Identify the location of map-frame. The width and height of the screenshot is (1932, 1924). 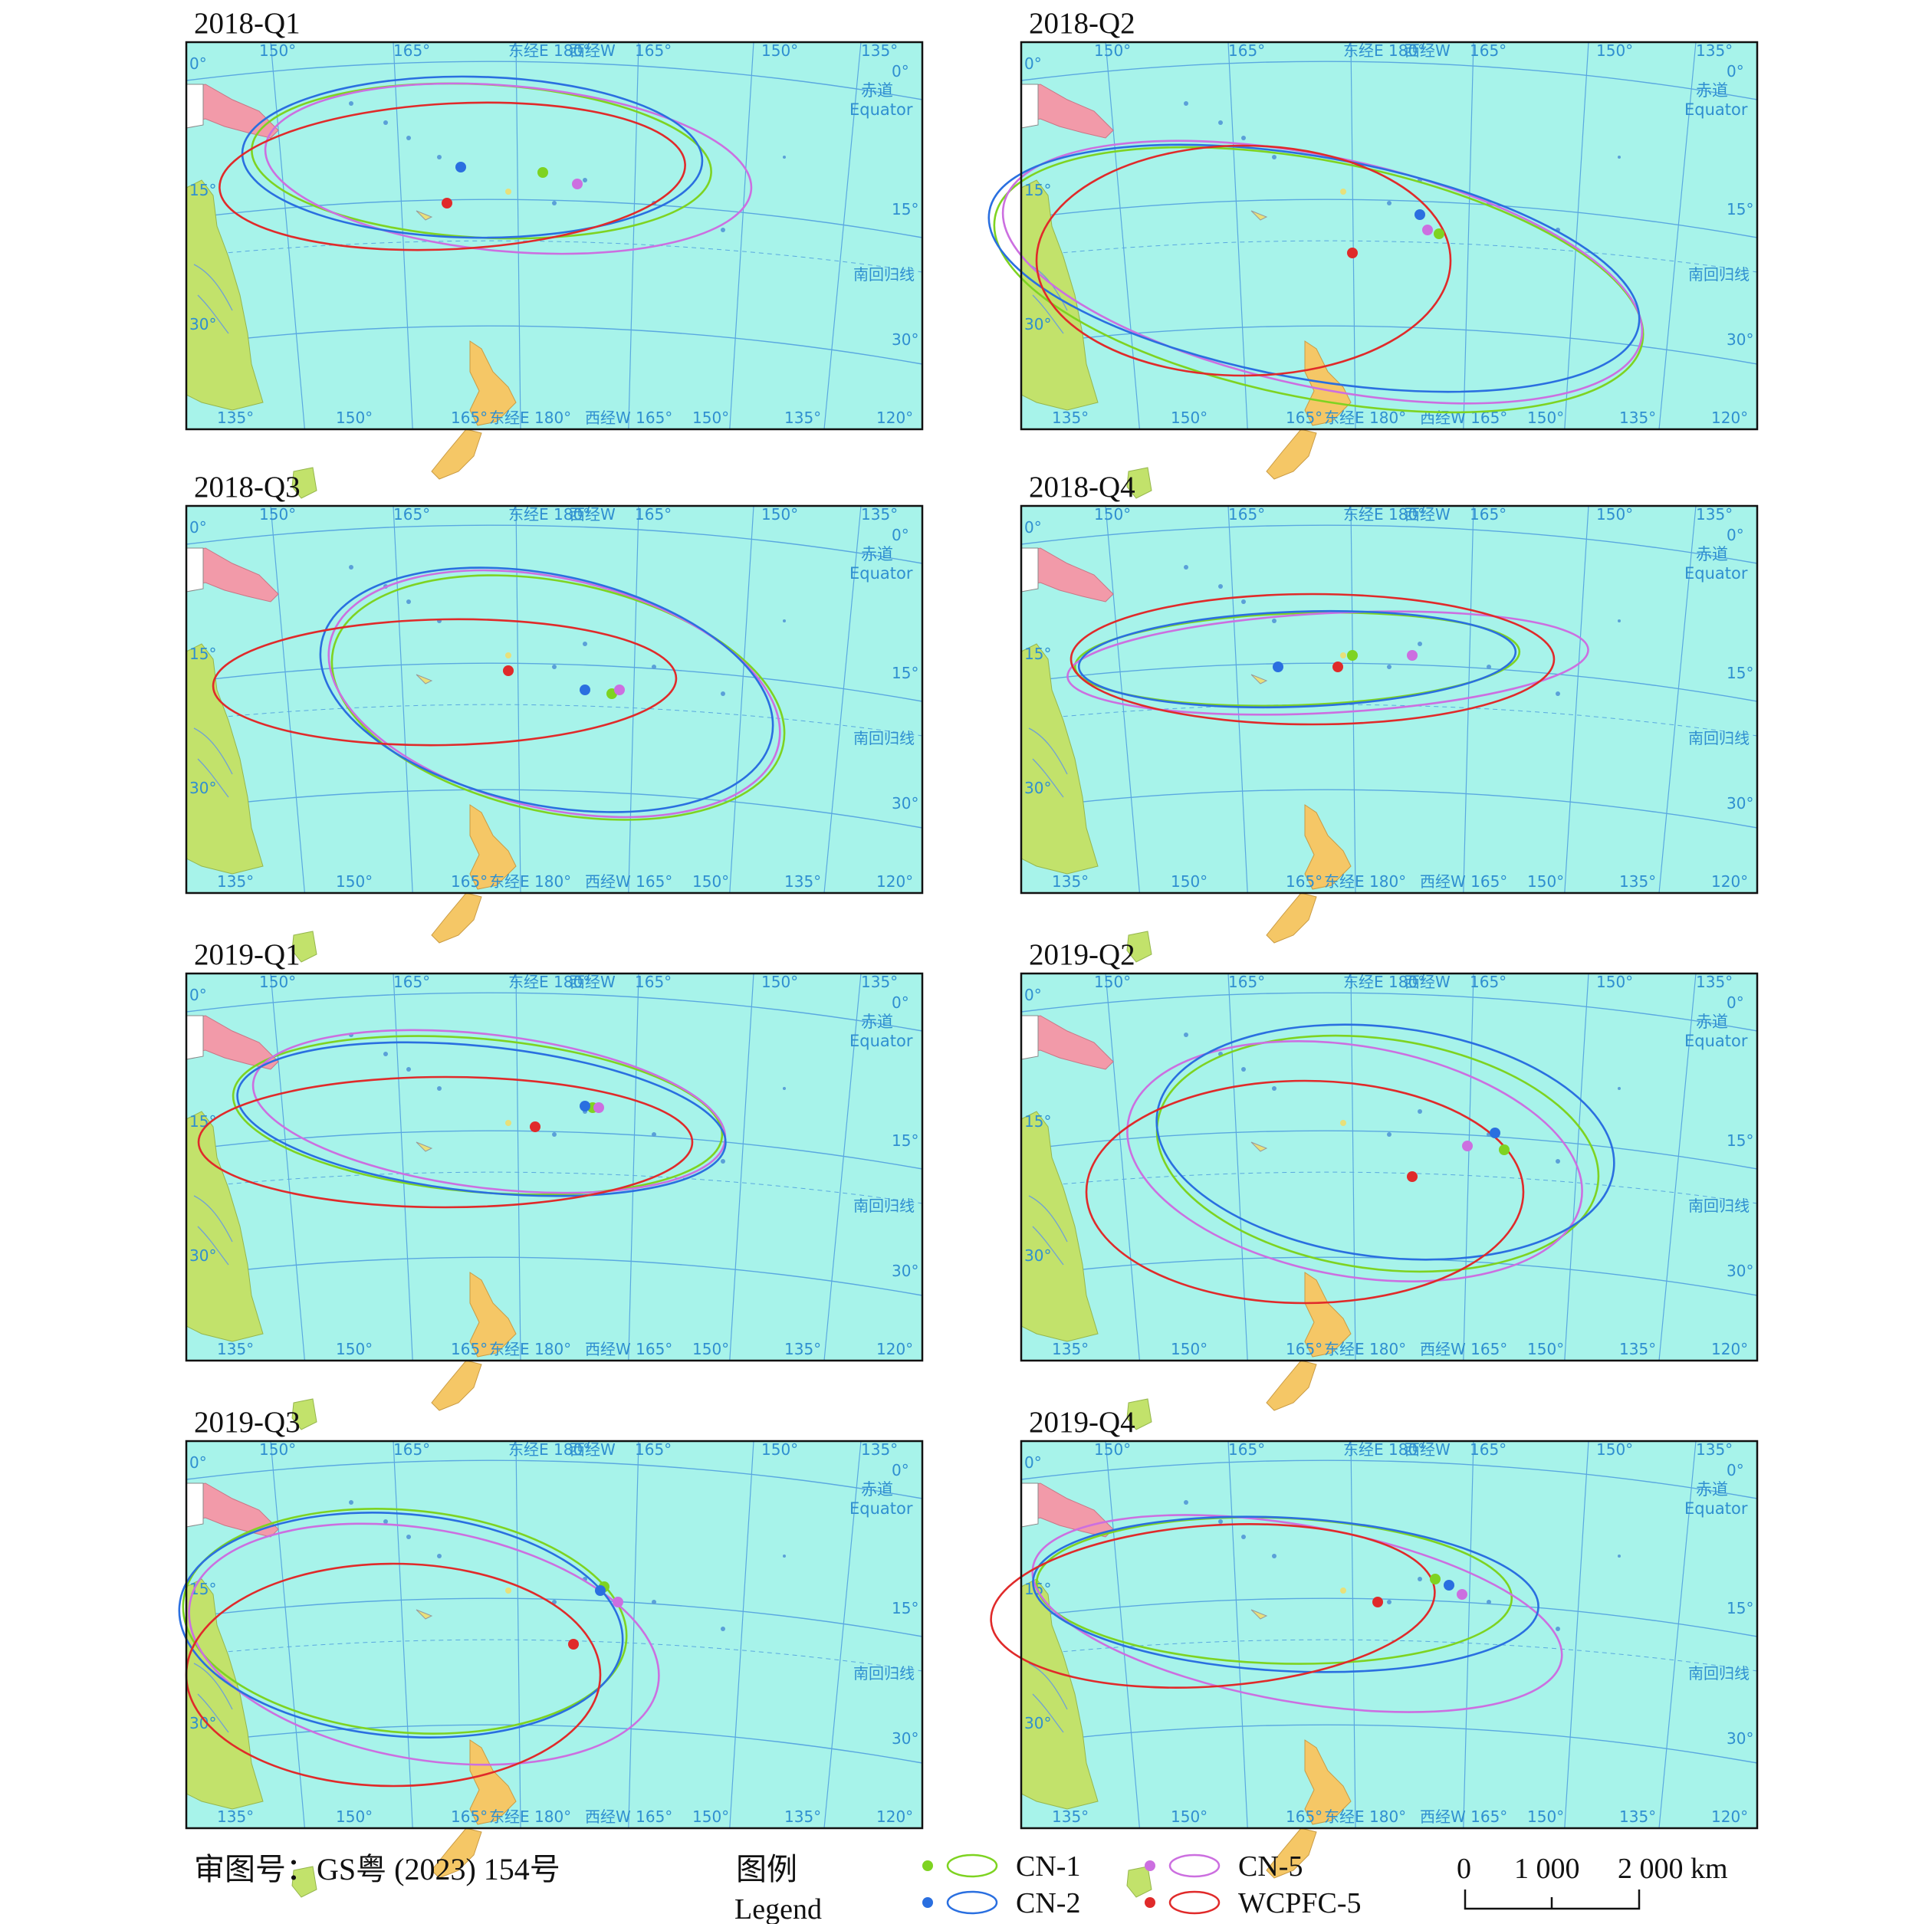
(554, 1167).